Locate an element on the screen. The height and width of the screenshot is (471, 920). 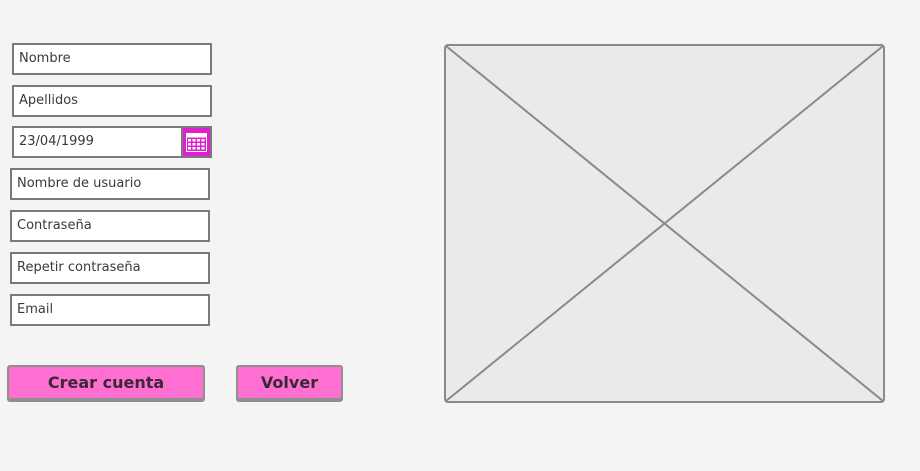
calendar-button is located at coordinates (195, 142).